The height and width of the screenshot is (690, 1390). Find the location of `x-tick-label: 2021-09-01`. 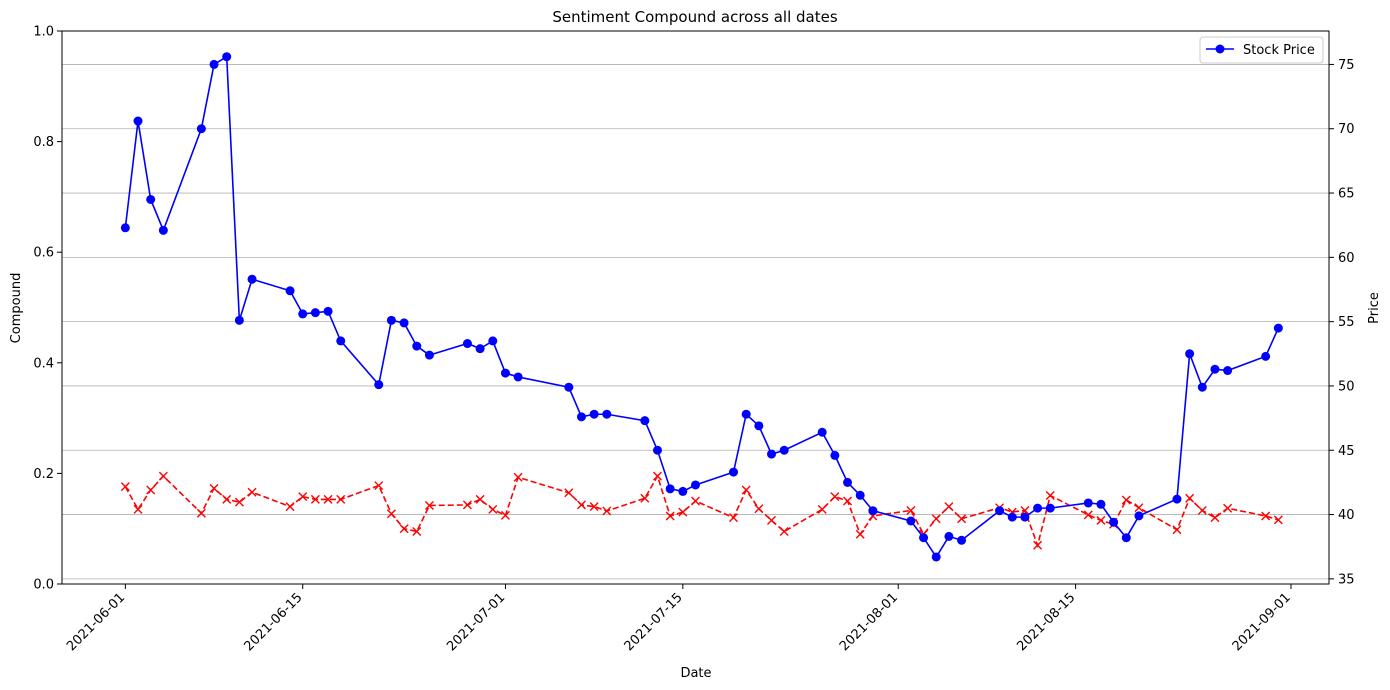

x-tick-label: 2021-09-01 is located at coordinates (1262, 622).